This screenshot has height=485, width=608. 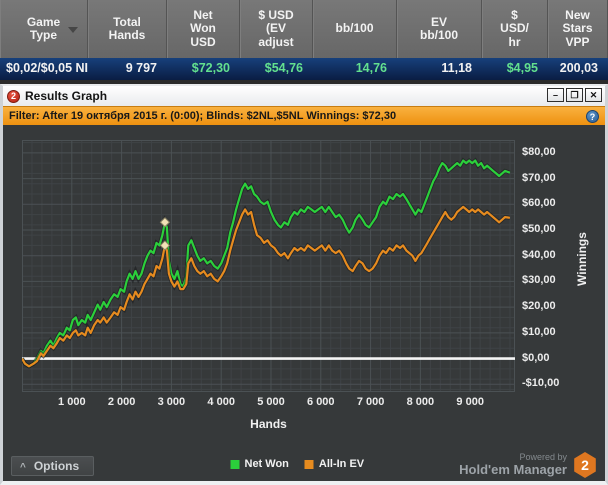 I want to click on minimize-button: –, so click(x=555, y=95).